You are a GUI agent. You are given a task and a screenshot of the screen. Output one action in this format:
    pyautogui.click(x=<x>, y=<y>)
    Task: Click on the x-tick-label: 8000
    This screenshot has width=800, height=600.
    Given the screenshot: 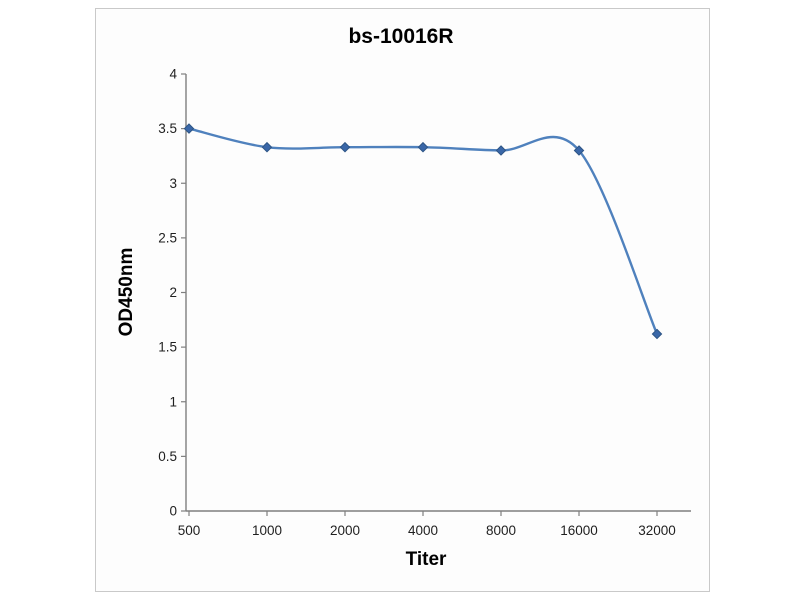 What is the action you would take?
    pyautogui.click(x=501, y=530)
    